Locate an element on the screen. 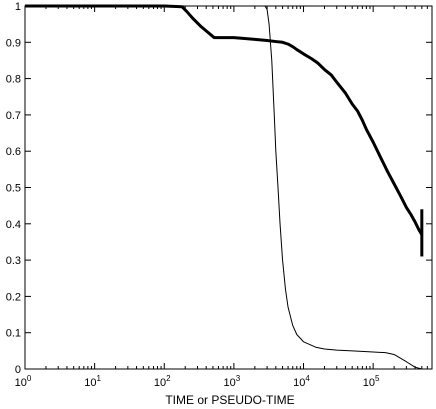  y-tick-labels: 0 0.1 0.2 0.3 0.4 0.5 0.6 0.7 0.8 0.9 1 is located at coordinates (13, 188).